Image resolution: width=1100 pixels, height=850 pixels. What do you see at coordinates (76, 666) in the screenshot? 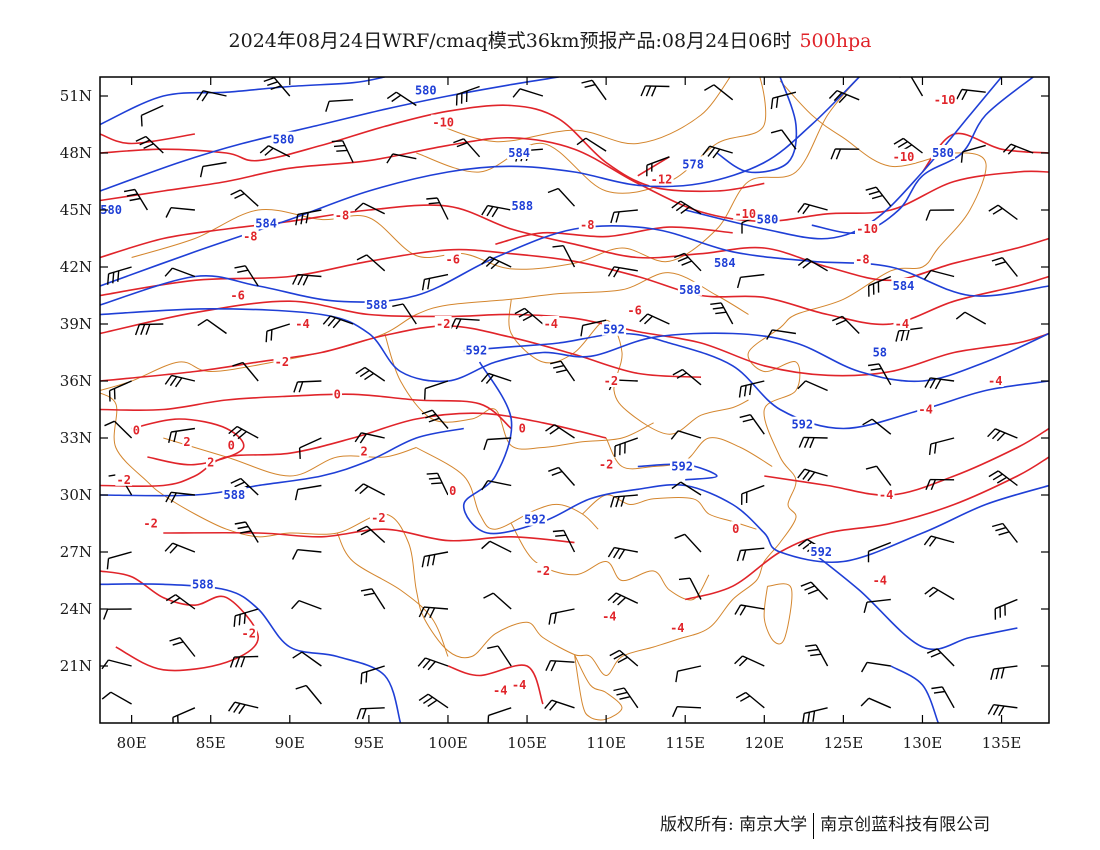
I see `y-tick-label: 21N` at bounding box center [76, 666].